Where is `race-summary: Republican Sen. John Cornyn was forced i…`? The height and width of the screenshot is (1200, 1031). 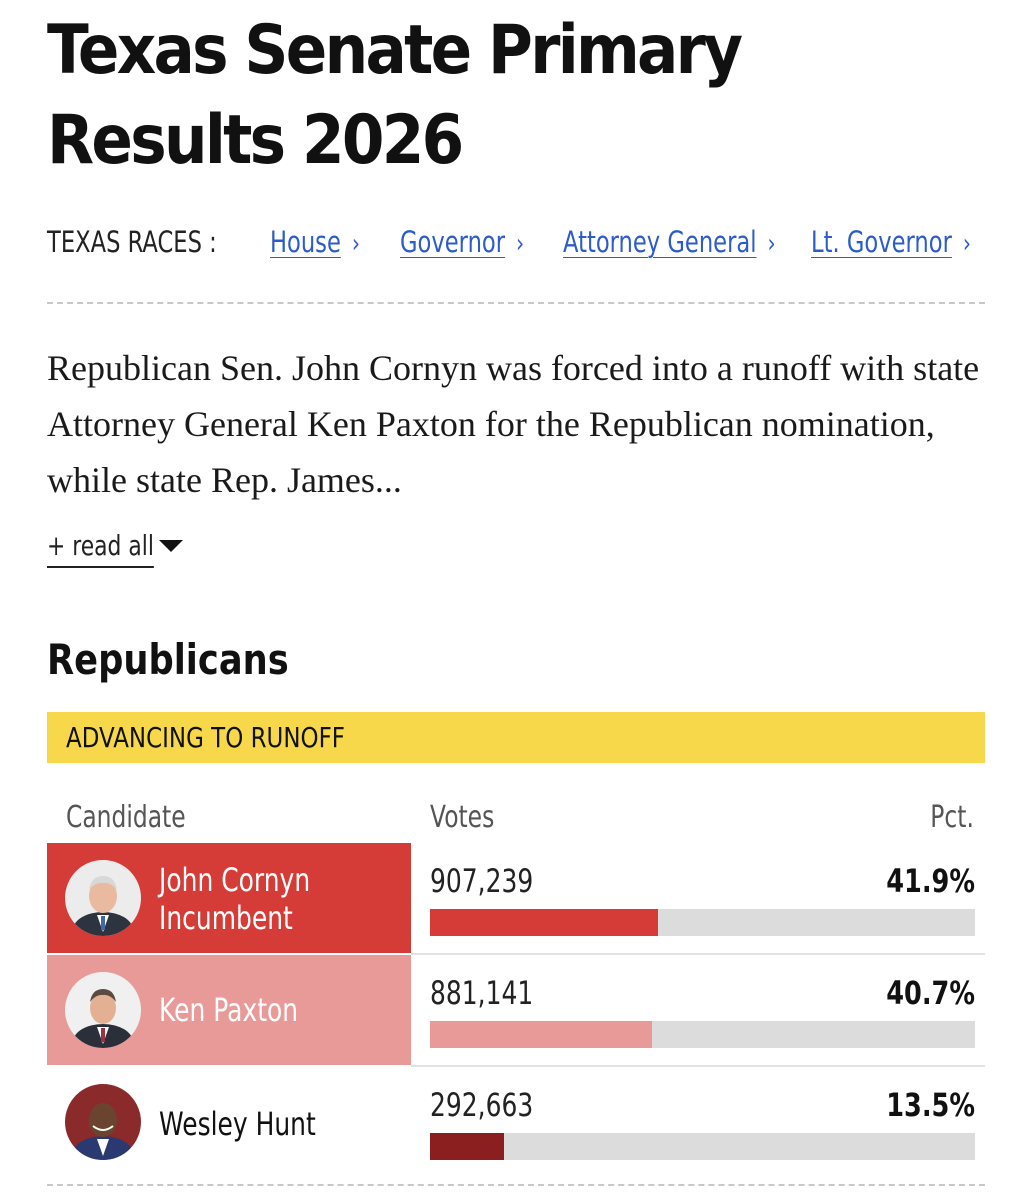
race-summary: Republican Sen. John Cornyn was forced i… is located at coordinates (513, 424).